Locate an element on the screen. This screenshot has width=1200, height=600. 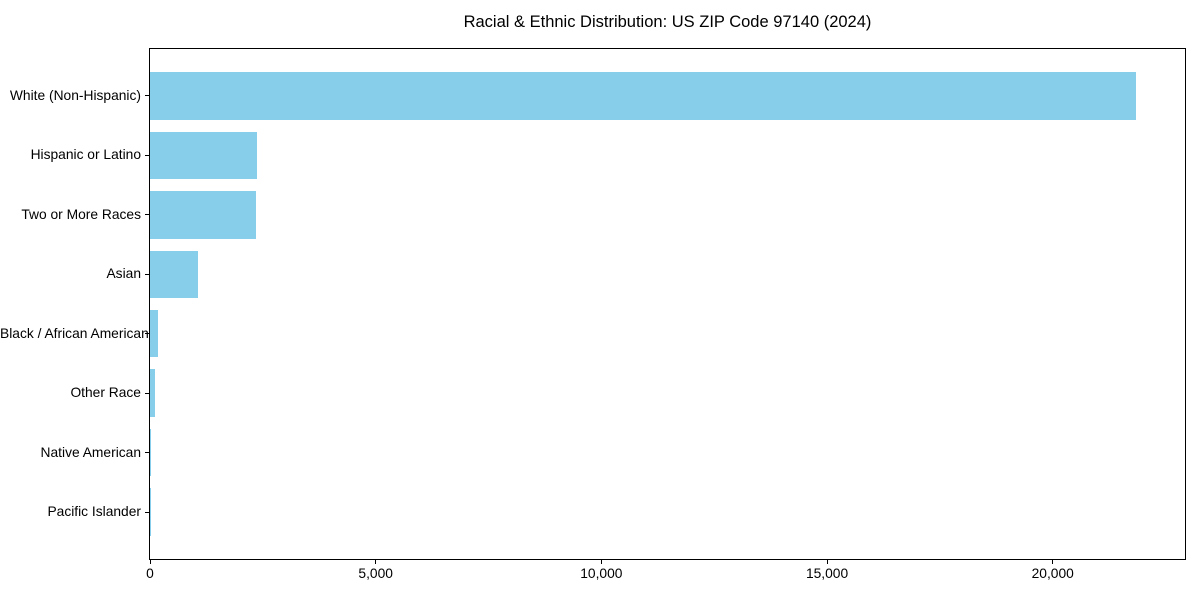
bar-native-american is located at coordinates (151, 452).